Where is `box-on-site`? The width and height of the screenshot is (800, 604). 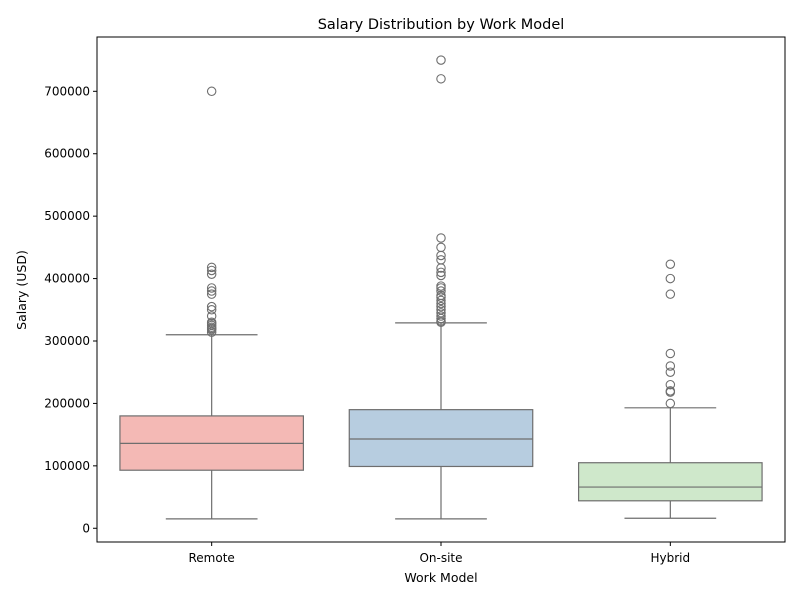 box-on-site is located at coordinates (441, 438).